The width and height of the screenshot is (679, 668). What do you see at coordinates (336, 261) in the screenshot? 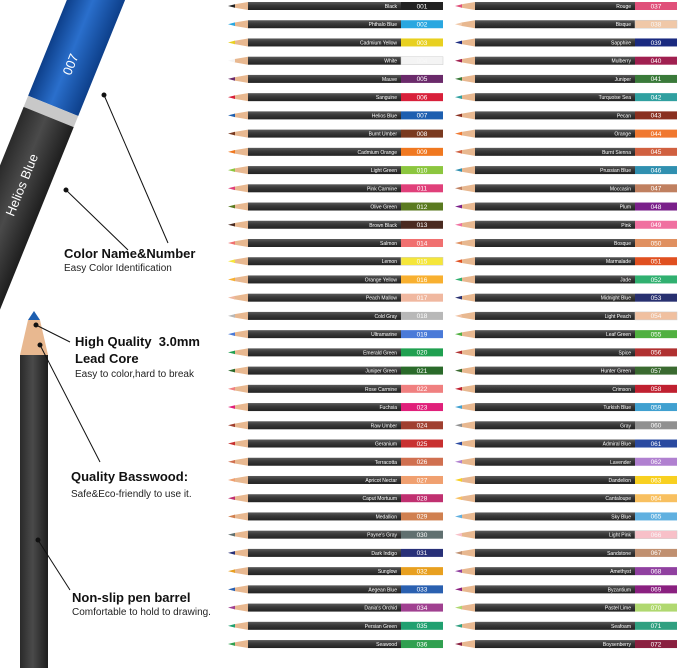
I see `pencil: Lemon 015` at bounding box center [336, 261].